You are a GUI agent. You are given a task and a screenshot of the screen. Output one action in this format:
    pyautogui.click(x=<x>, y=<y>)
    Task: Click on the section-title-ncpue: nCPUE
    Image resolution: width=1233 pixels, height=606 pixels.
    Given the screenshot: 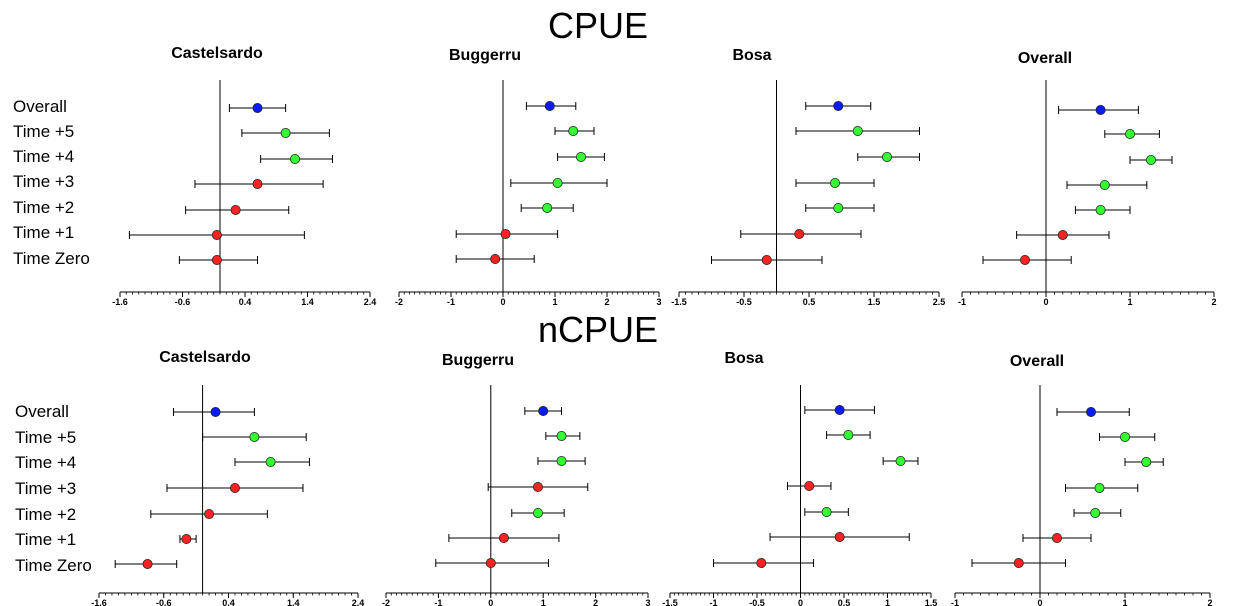 What is the action you would take?
    pyautogui.click(x=598, y=329)
    